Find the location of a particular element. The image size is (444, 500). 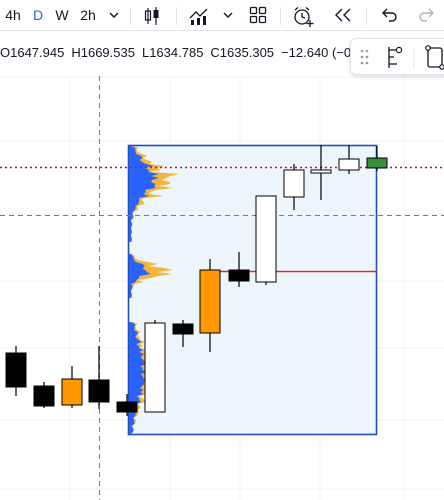

candles-icon is located at coordinates (152, 15).